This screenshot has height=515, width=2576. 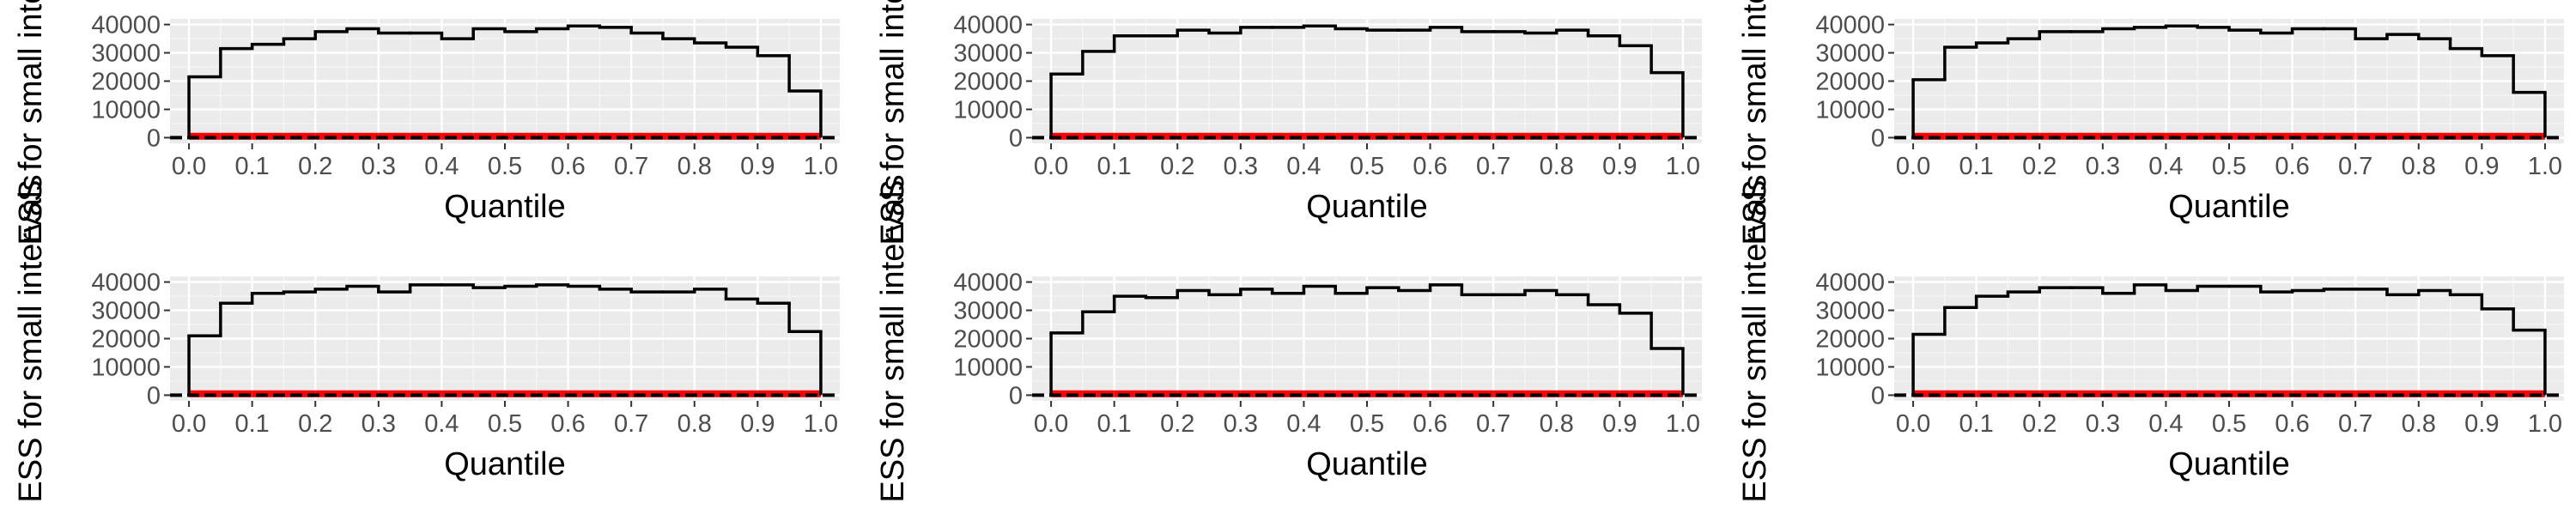 I want to click on x-tick-label: 0.1, so click(x=1114, y=424).